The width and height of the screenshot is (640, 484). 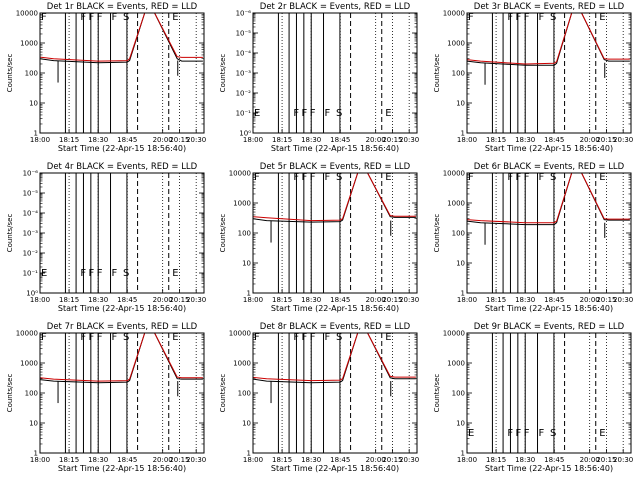 What do you see at coordinates (623, 300) in the screenshot?
I see `det6-xtick-label: 20:30` at bounding box center [623, 300].